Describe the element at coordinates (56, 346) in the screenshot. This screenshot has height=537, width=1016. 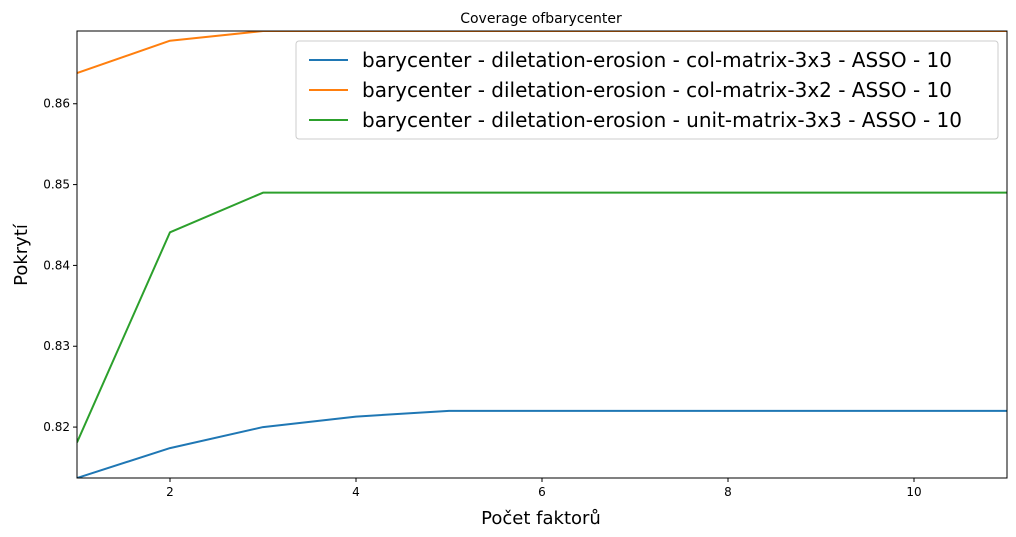
I see `y-tick-label: 0.83` at that location.